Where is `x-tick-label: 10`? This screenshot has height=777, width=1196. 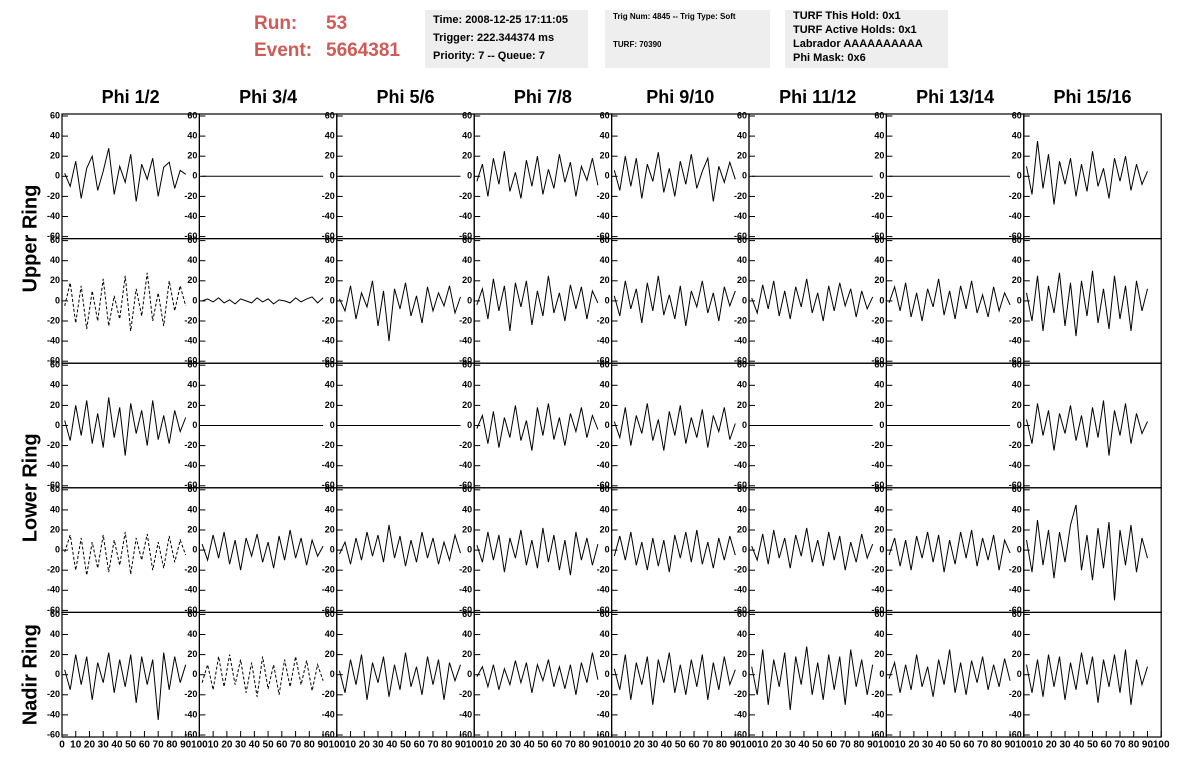 x-tick-label: 10 is located at coordinates (76, 745).